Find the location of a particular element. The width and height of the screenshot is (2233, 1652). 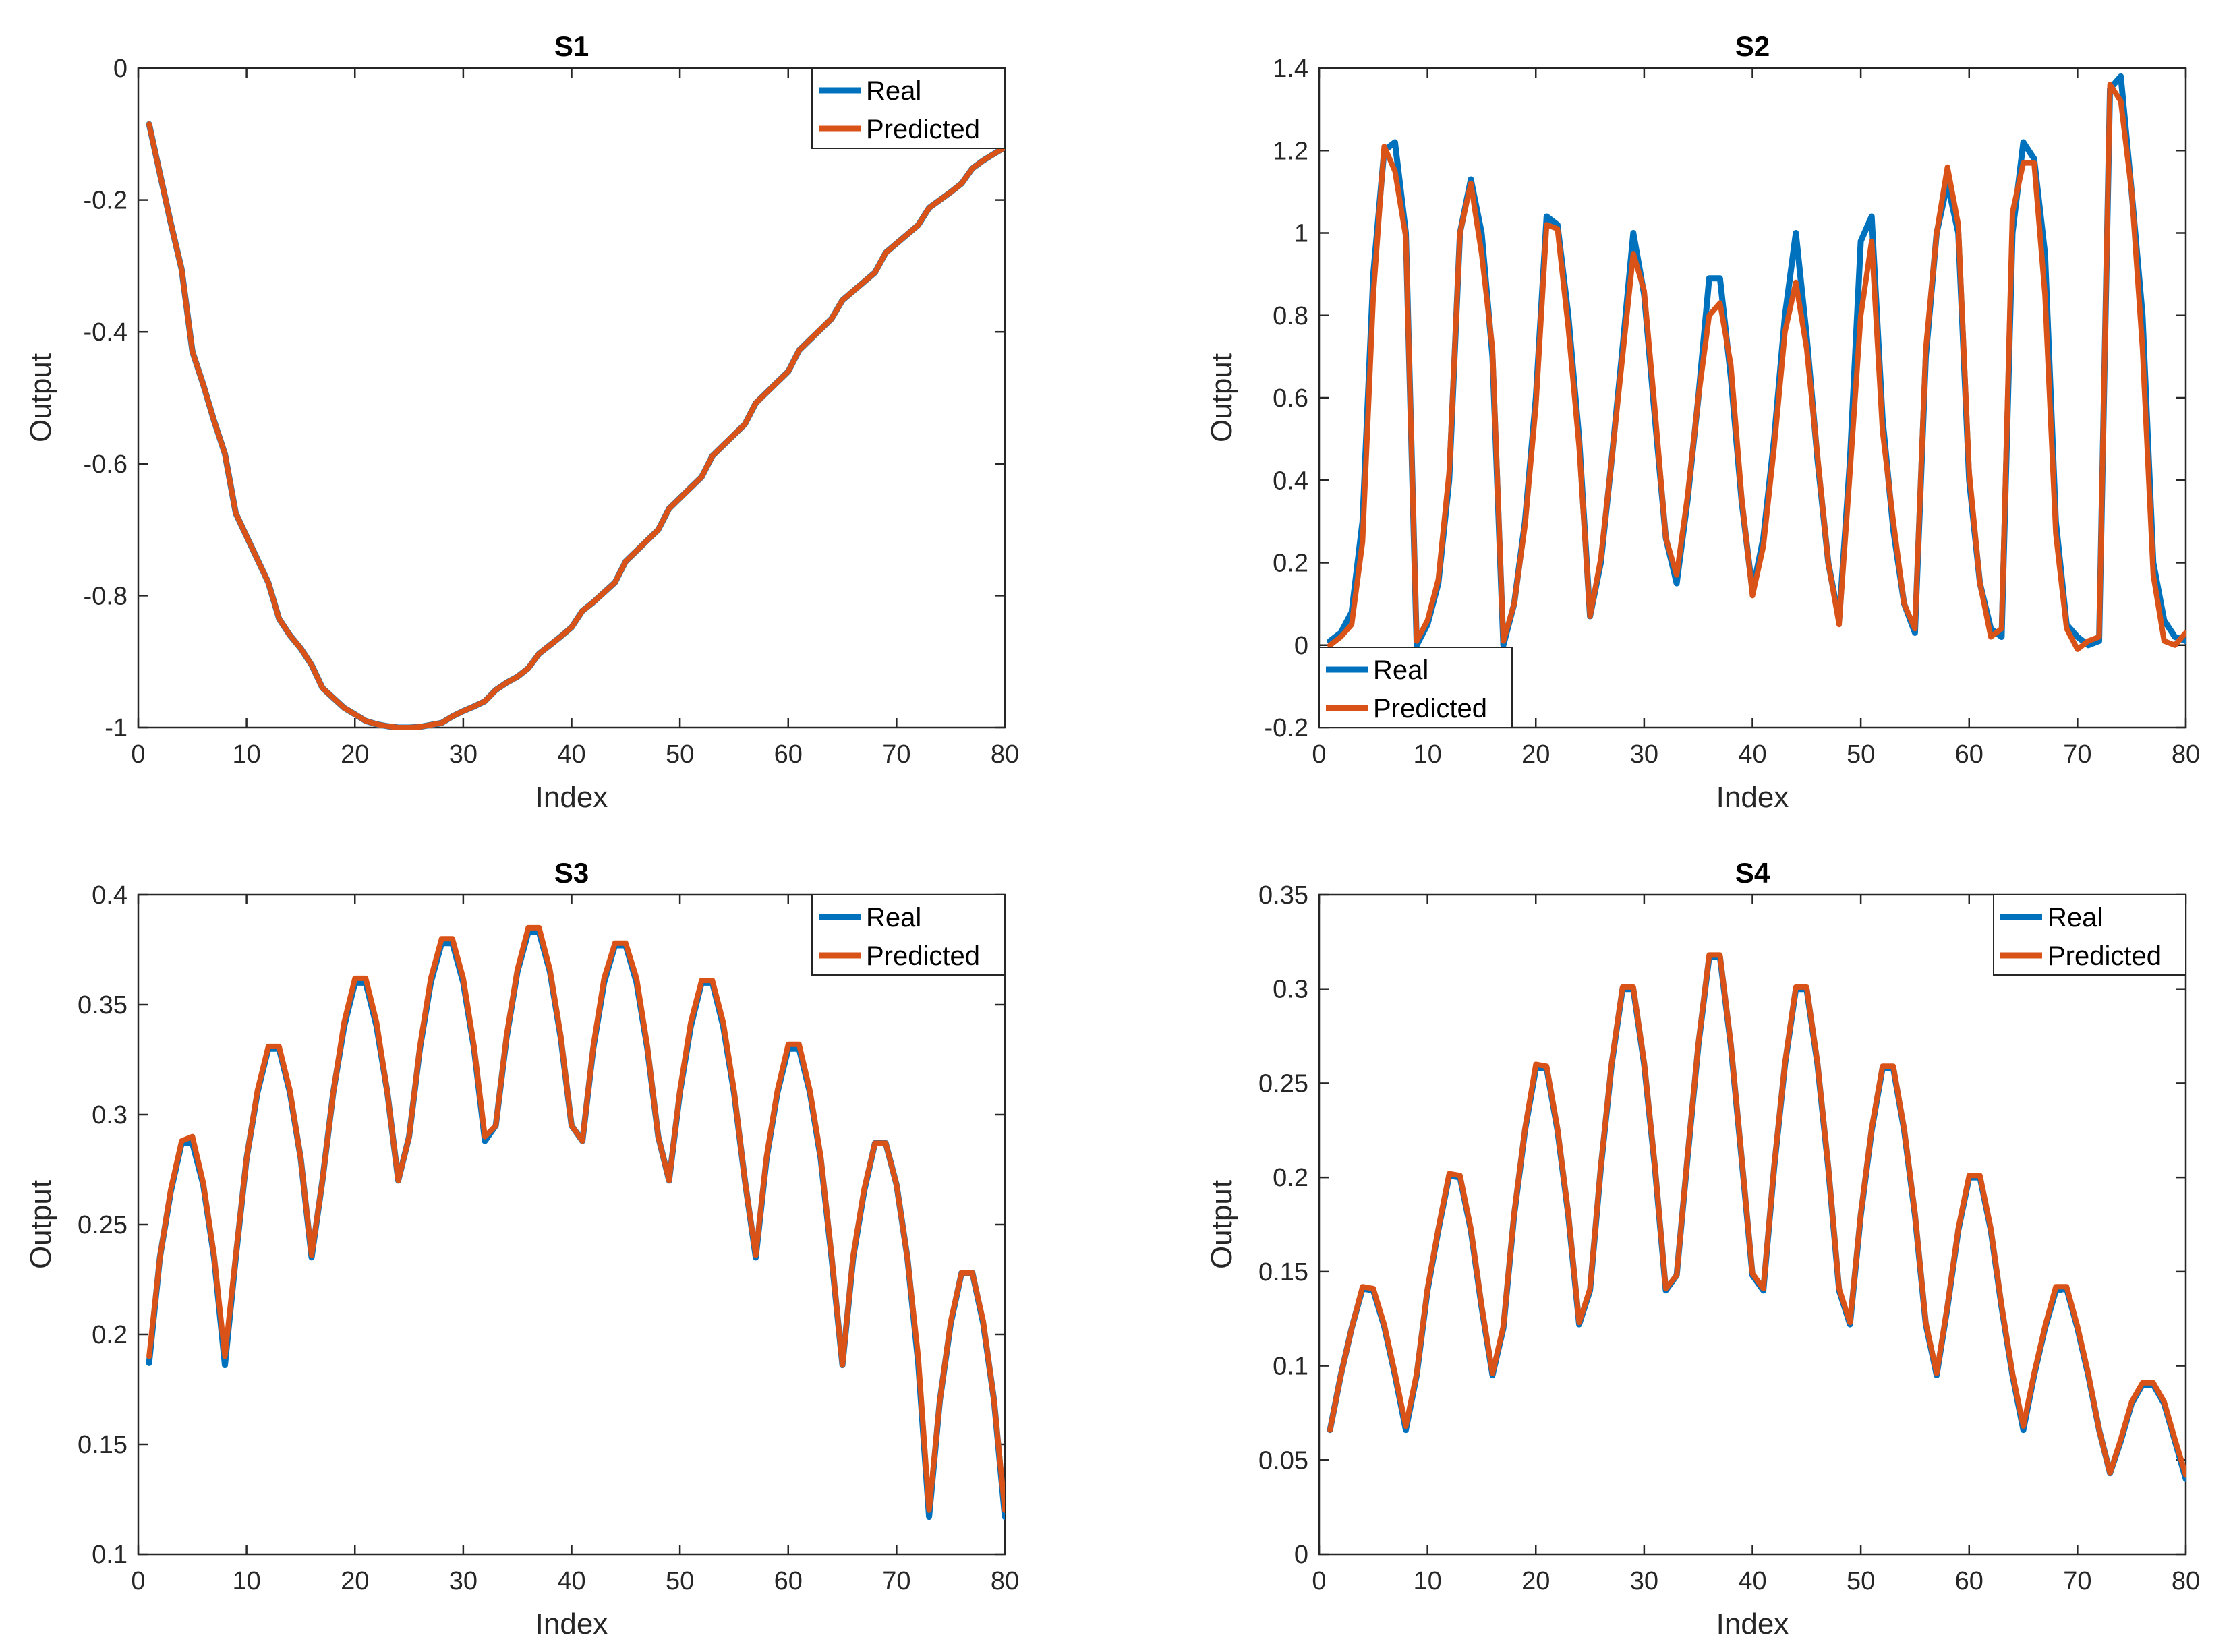

y-tick-label: -1 is located at coordinates (116, 728).